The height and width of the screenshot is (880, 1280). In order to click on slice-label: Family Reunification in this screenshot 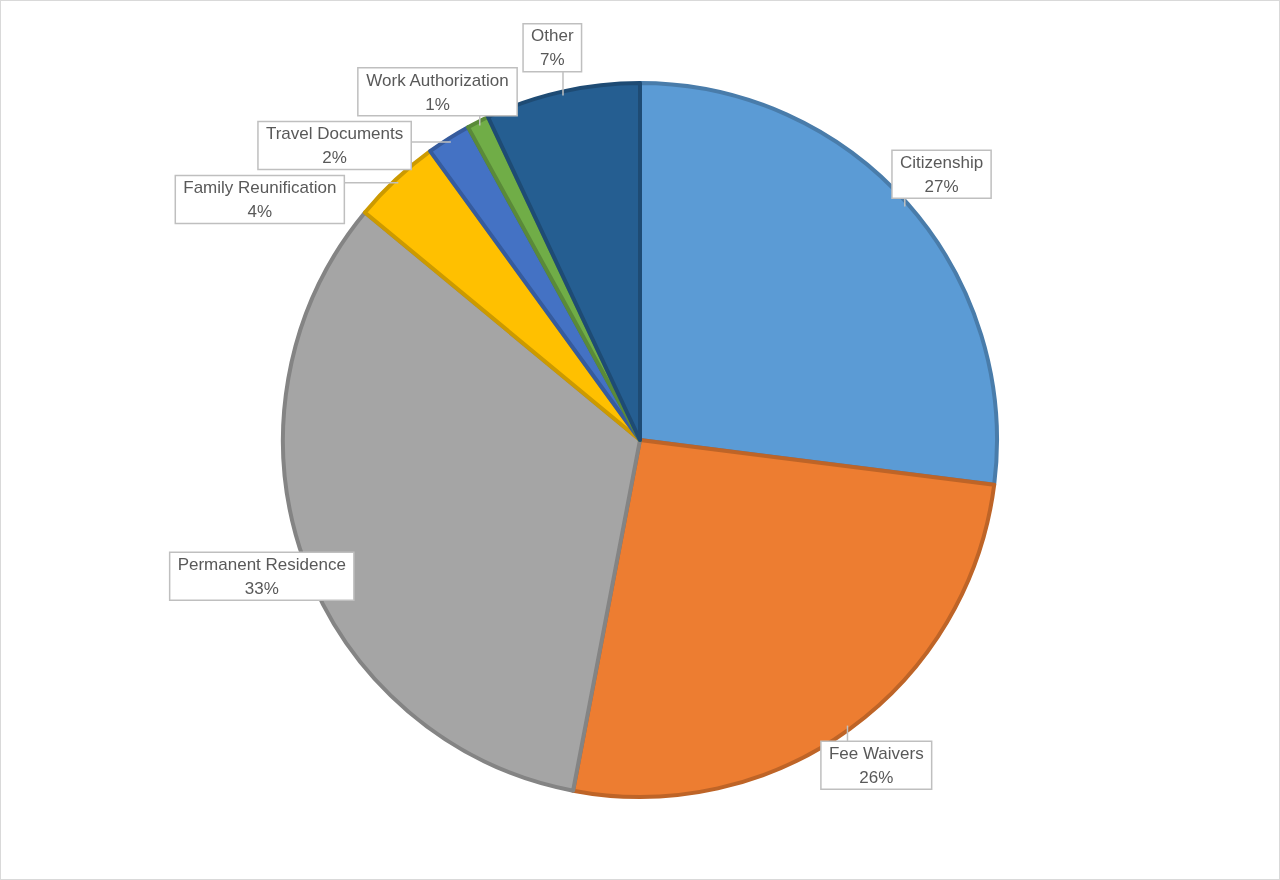, I will do `click(260, 188)`.